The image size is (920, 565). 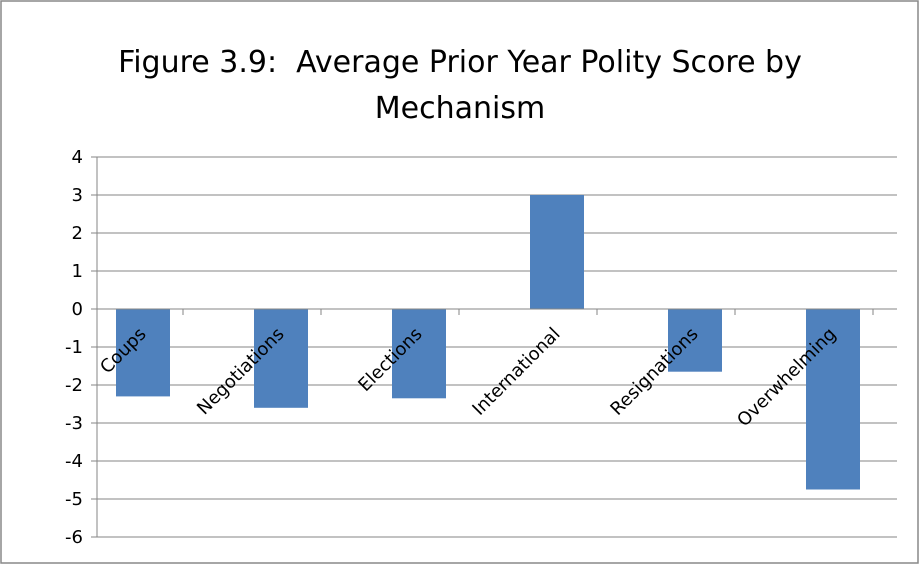 What do you see at coordinates (74, 347) in the screenshot?
I see `y-tick-label: -1` at bounding box center [74, 347].